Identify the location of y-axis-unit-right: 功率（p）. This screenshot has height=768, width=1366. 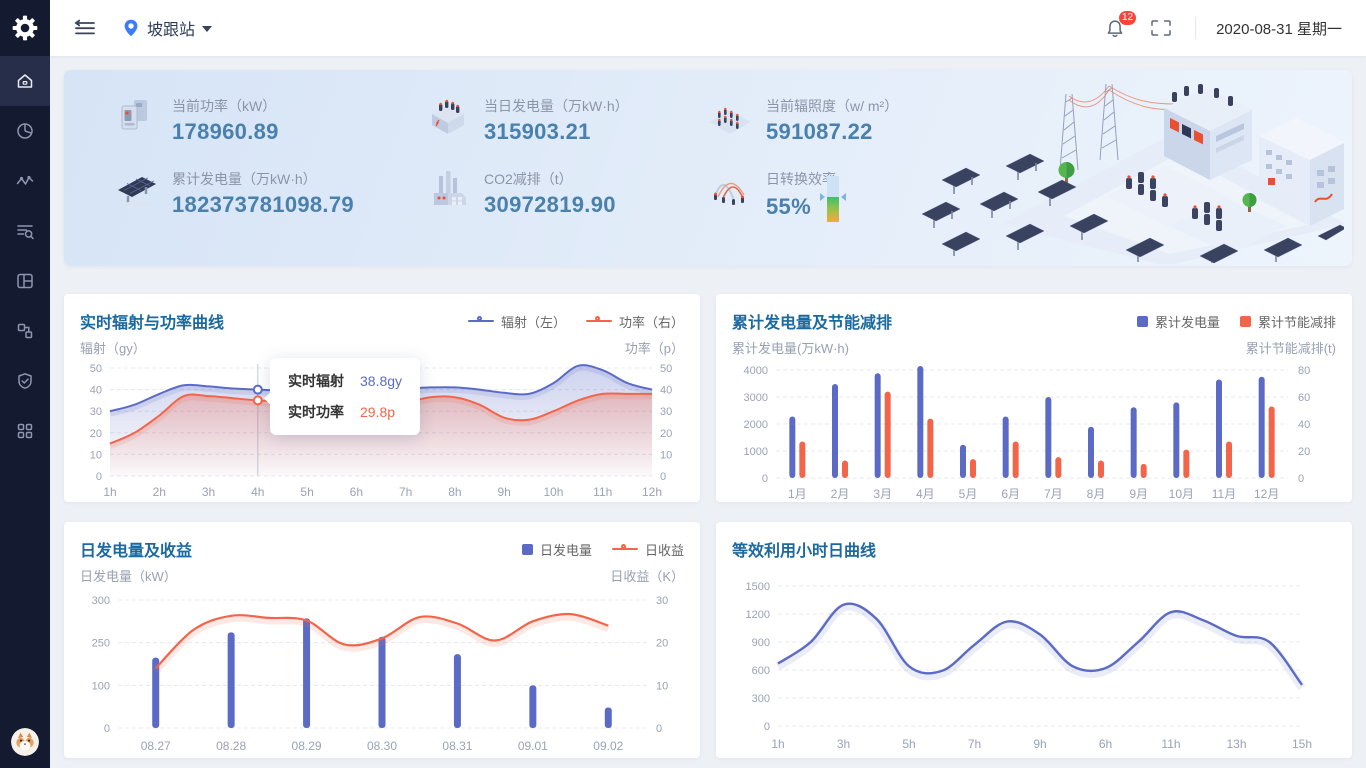
(654, 348).